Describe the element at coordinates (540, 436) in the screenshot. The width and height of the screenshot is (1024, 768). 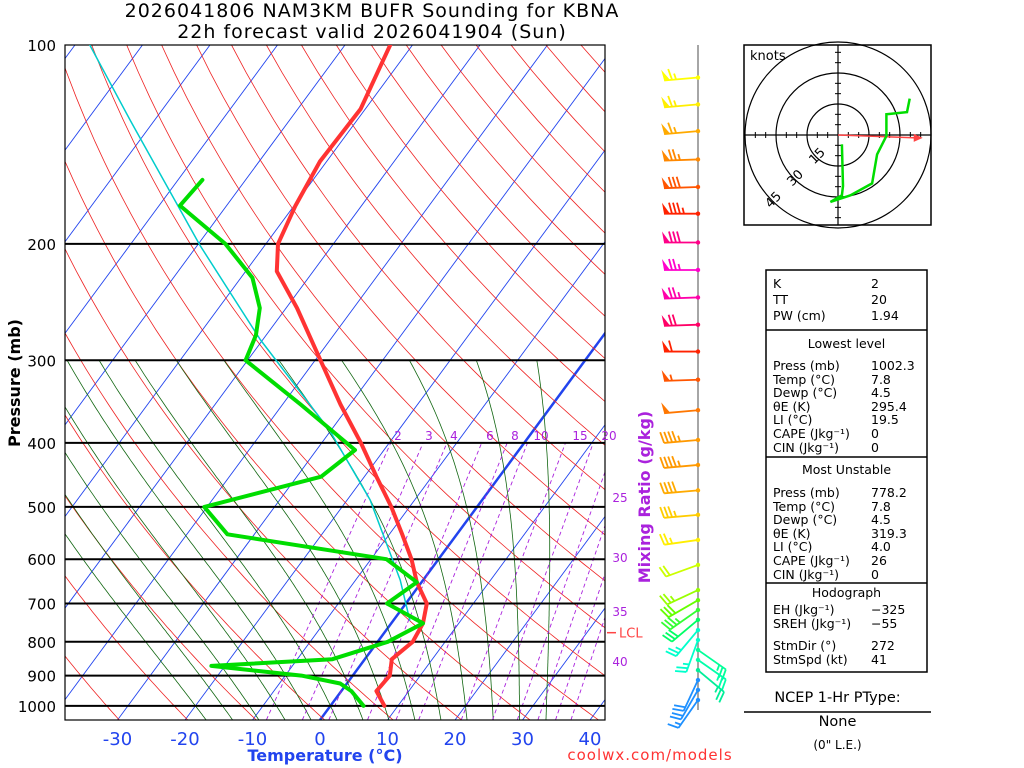
I see `mixing-ratio-label: 10` at that location.